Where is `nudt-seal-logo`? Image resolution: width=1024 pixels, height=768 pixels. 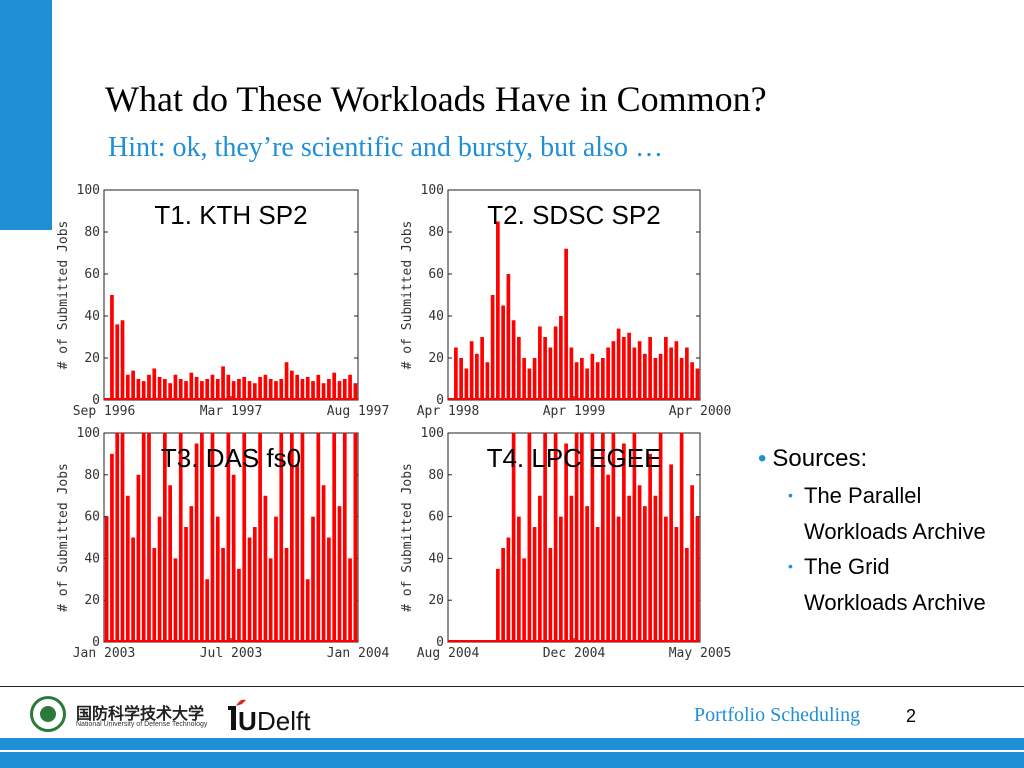 nudt-seal-logo is located at coordinates (48, 714).